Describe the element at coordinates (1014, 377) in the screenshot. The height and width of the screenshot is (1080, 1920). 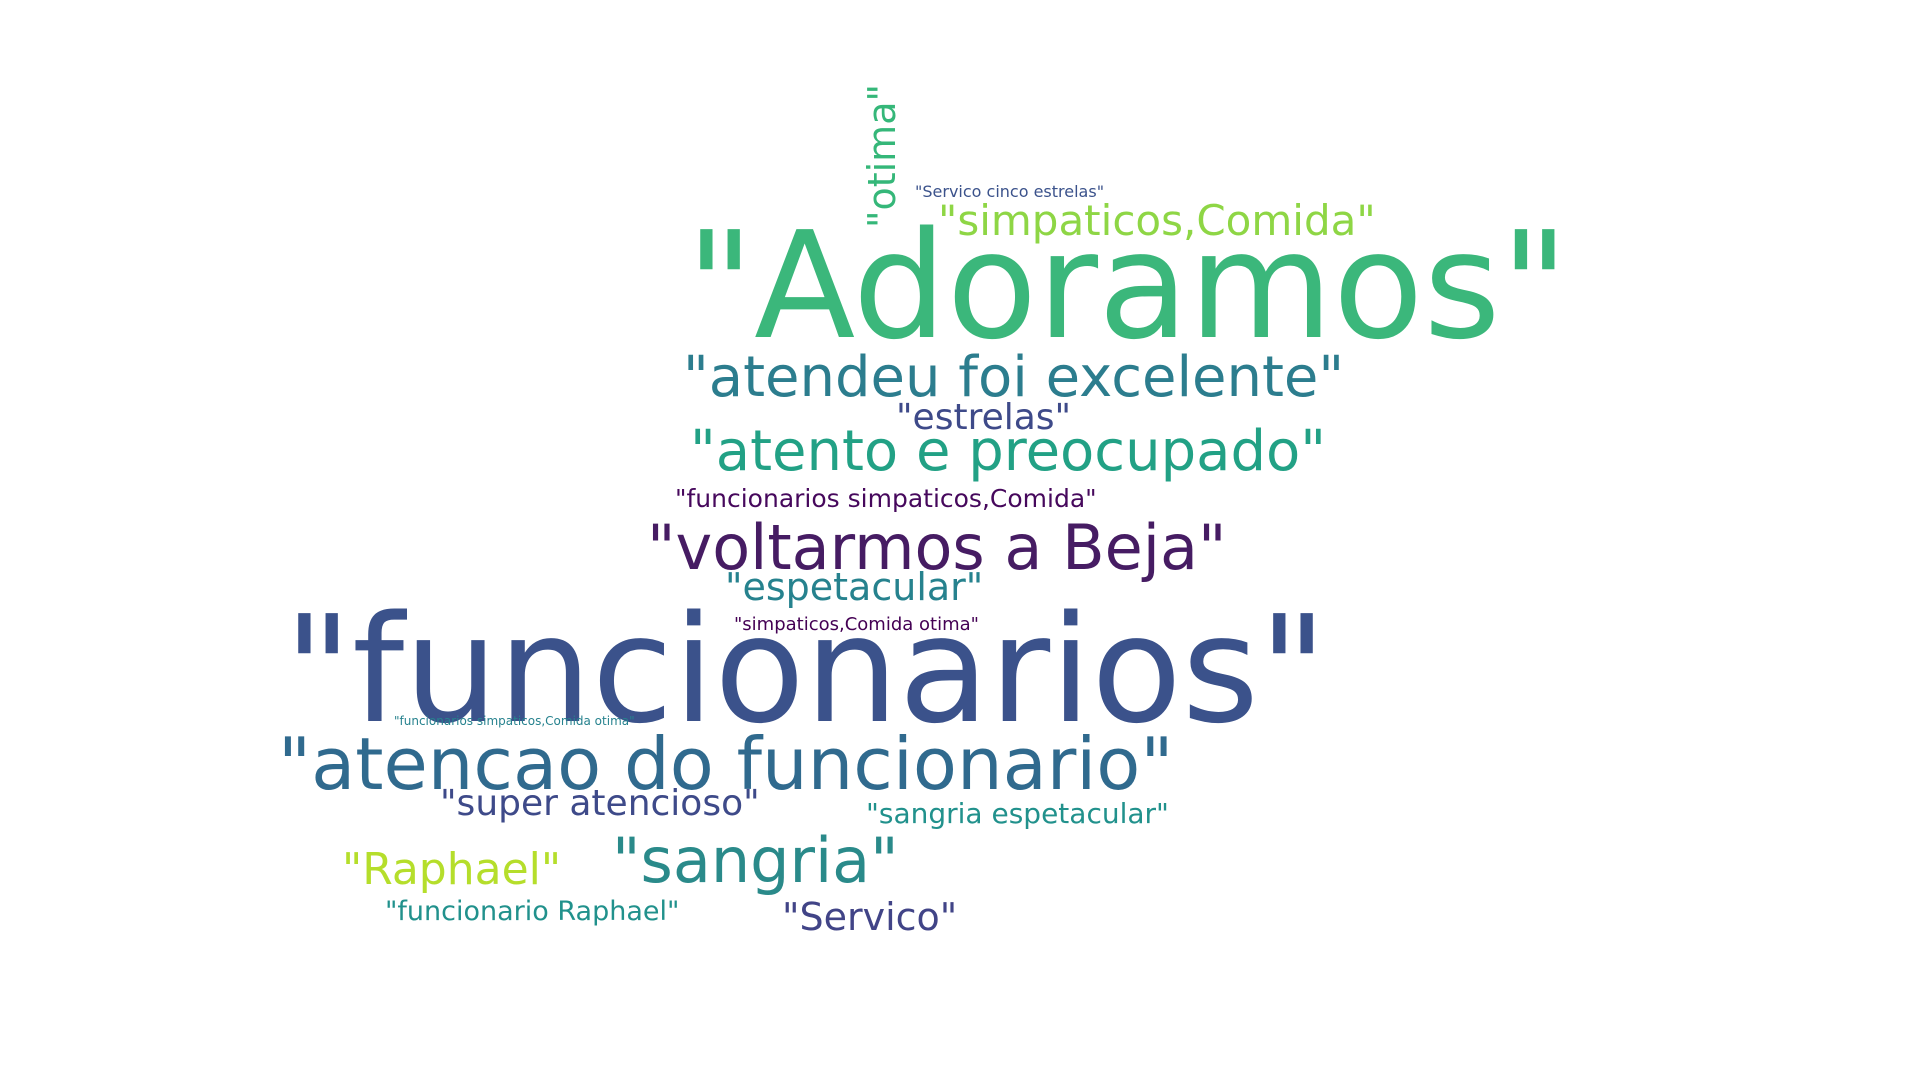
I see `word-atendeu-foi-excelente: "atendeu foi excelente"` at that location.